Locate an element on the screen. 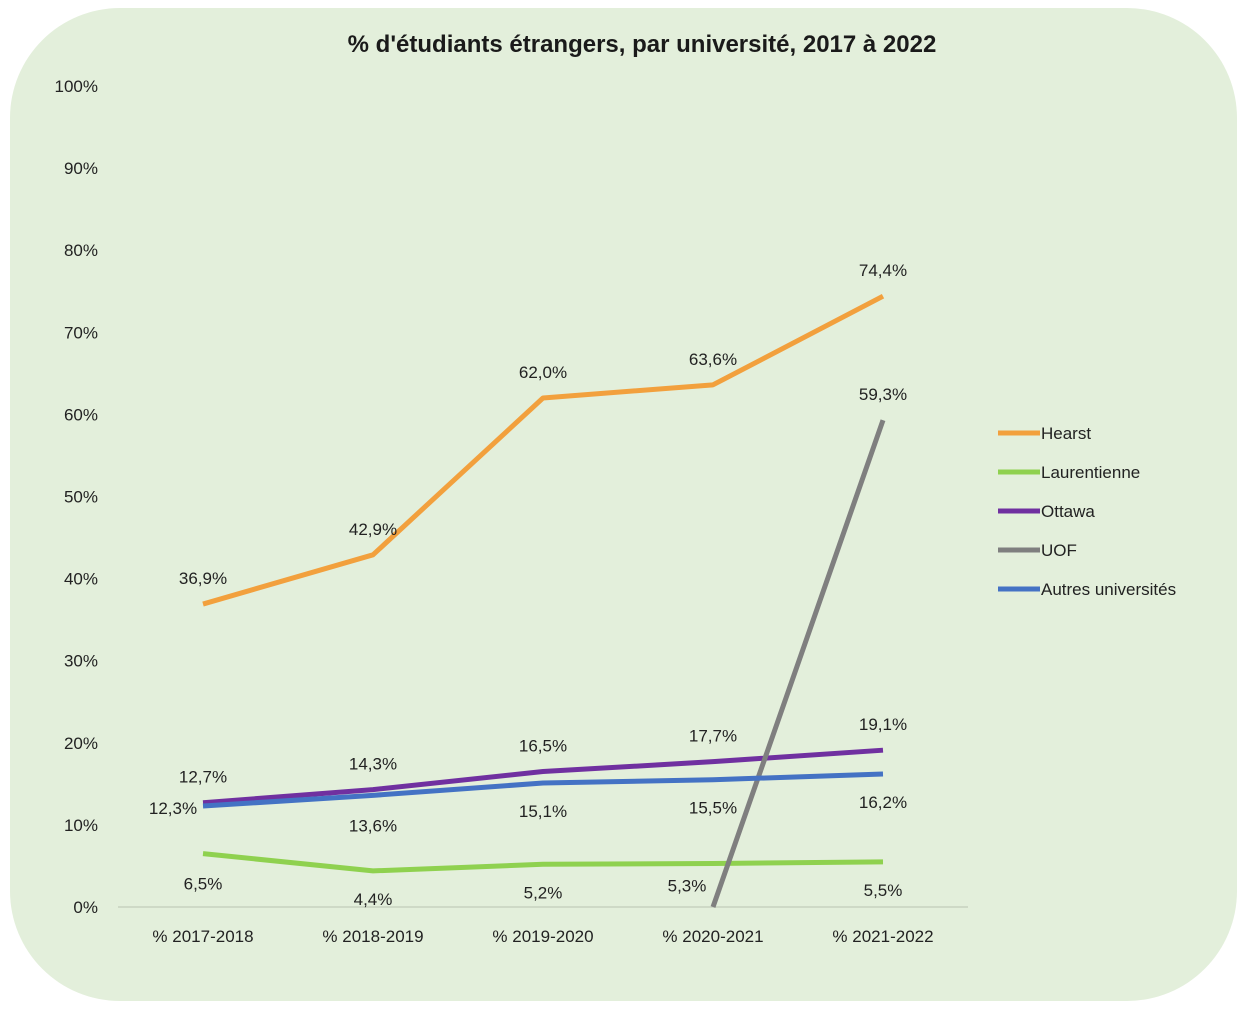  y-tick-label: 20% is located at coordinates (81, 743).